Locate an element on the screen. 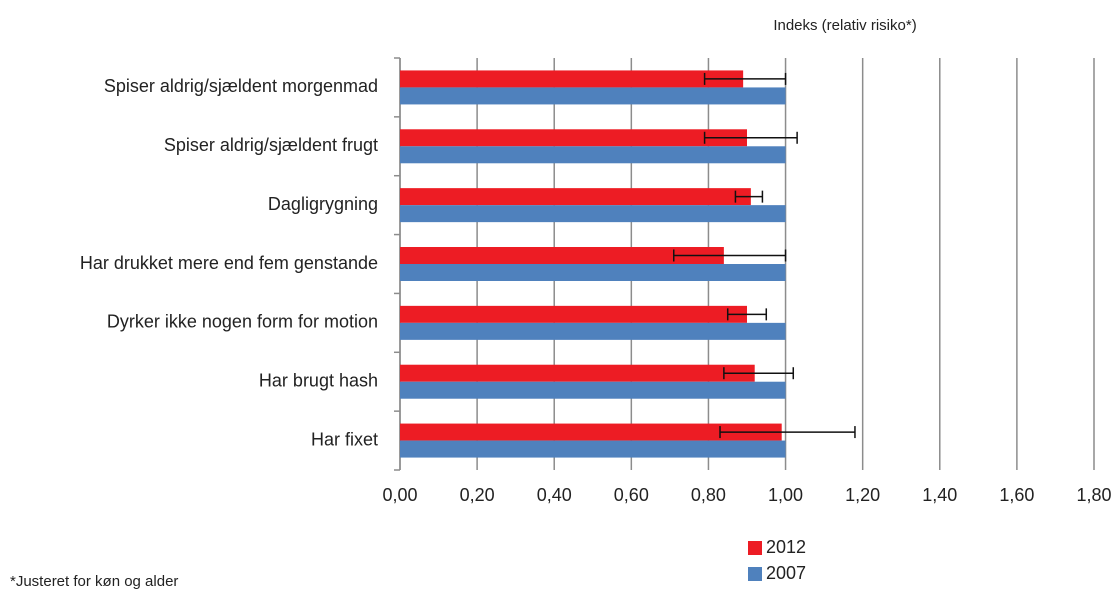 The width and height of the screenshot is (1118, 610). x-tick-label: 0,60 is located at coordinates (631, 495).